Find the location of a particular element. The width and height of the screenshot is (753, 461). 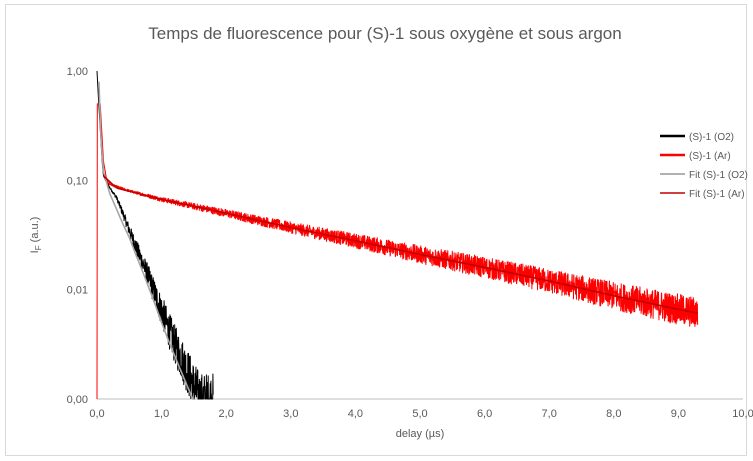

x-tick-labels: 0,0 1,0 2,0 3,0 4,0 5,0 6,0 7,0 8,0 9,0 10,0 is located at coordinates (421, 414).